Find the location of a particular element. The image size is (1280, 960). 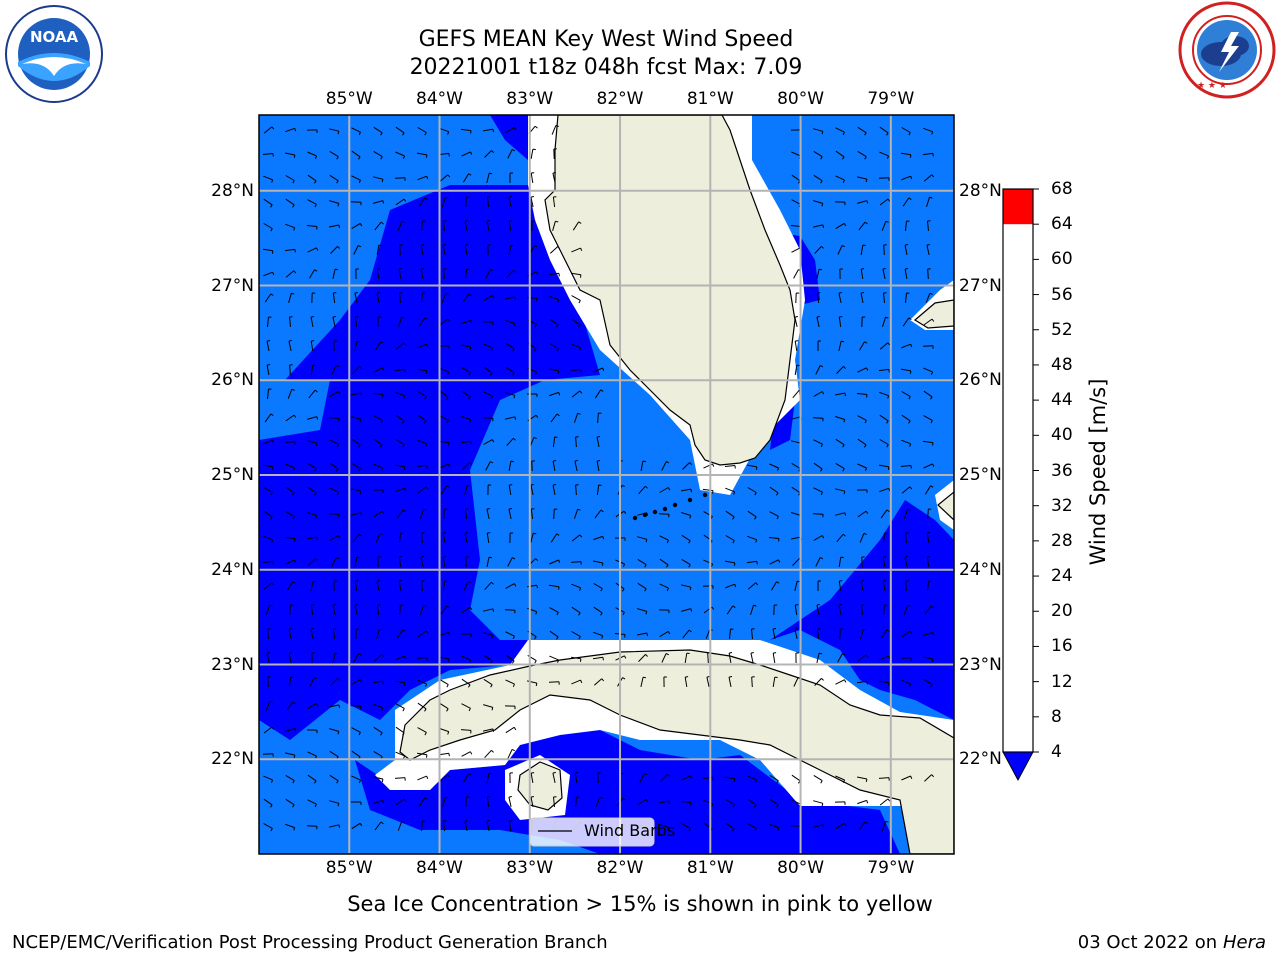

lat-label-left: 28°N is located at coordinates (232, 190).